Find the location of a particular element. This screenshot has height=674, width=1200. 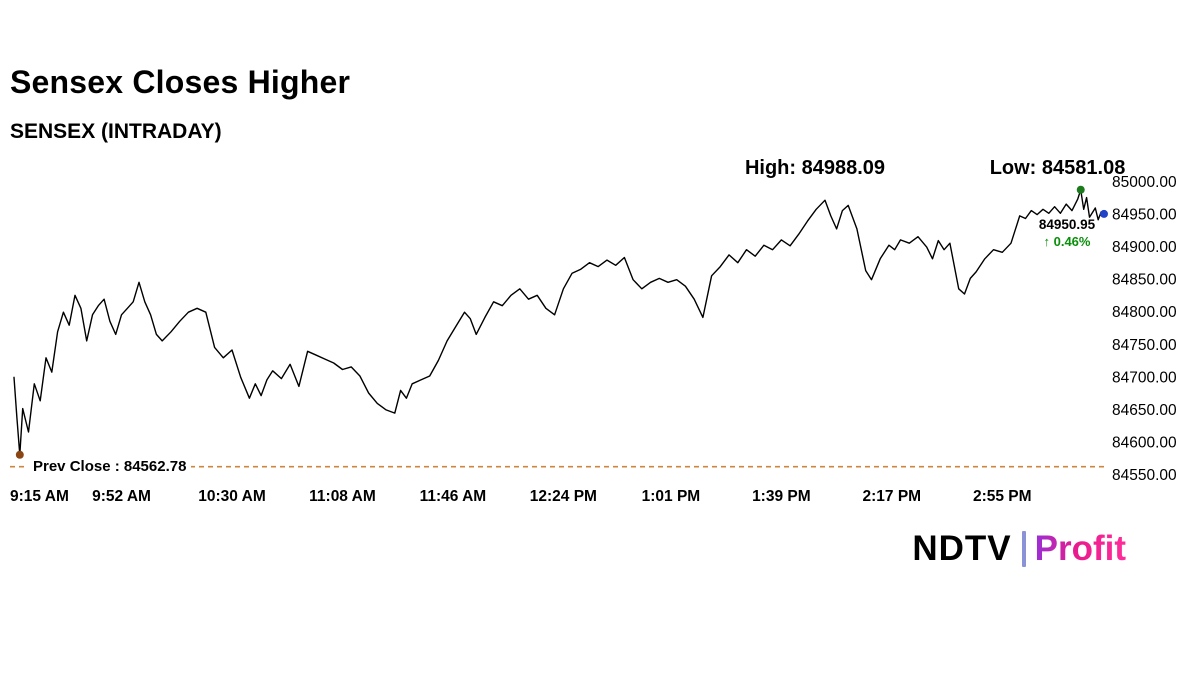

svg-text: 1:01 PM is located at coordinates (671, 496).